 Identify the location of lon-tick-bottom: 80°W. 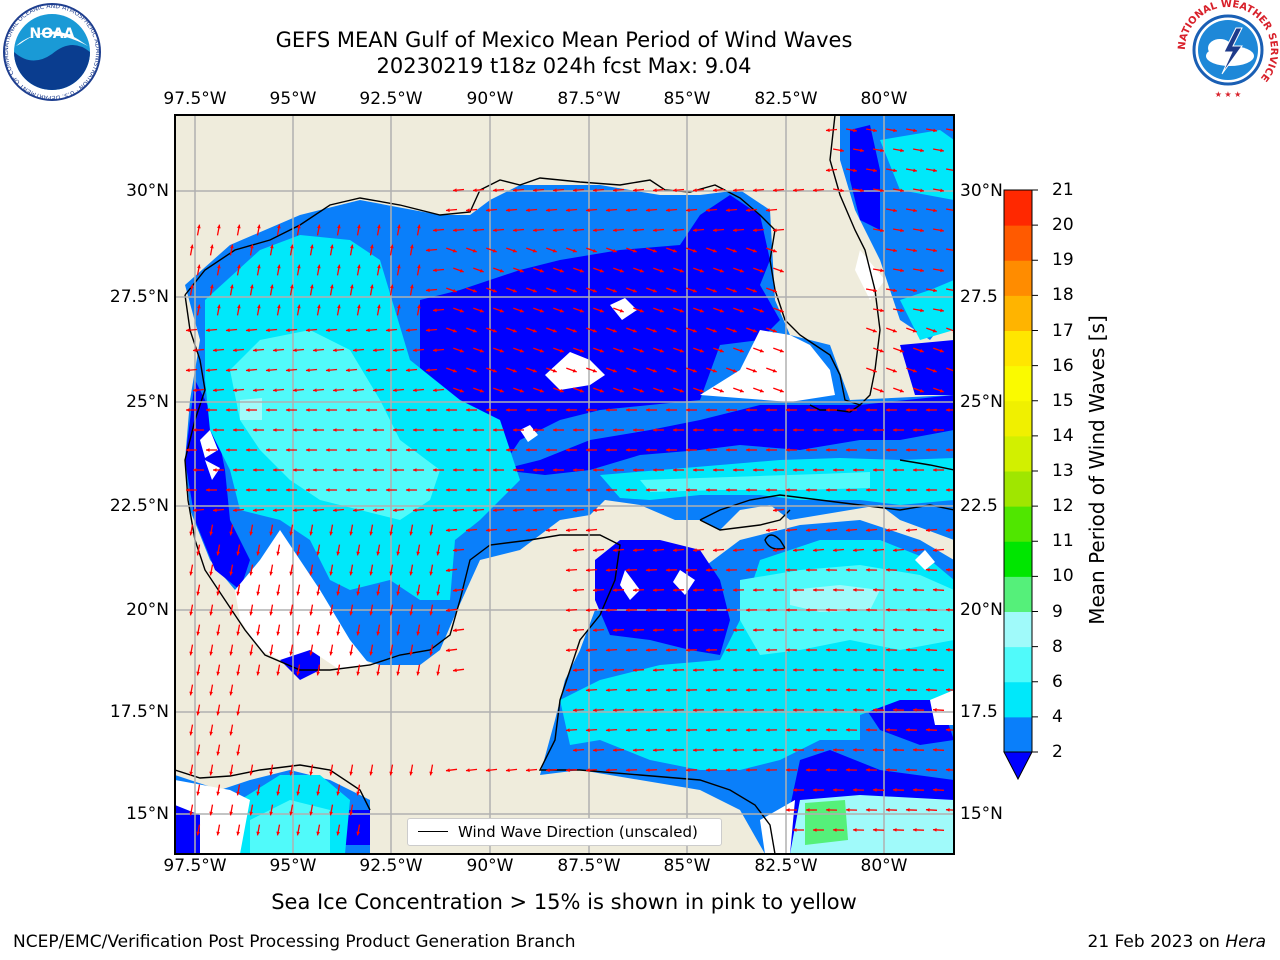
(884, 866).